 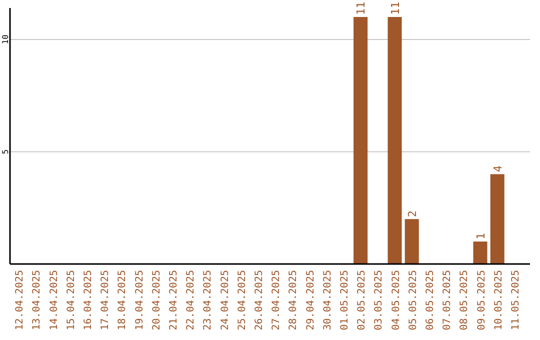 What do you see at coordinates (5, 151) in the screenshot?
I see `y-tick-label: 5` at bounding box center [5, 151].